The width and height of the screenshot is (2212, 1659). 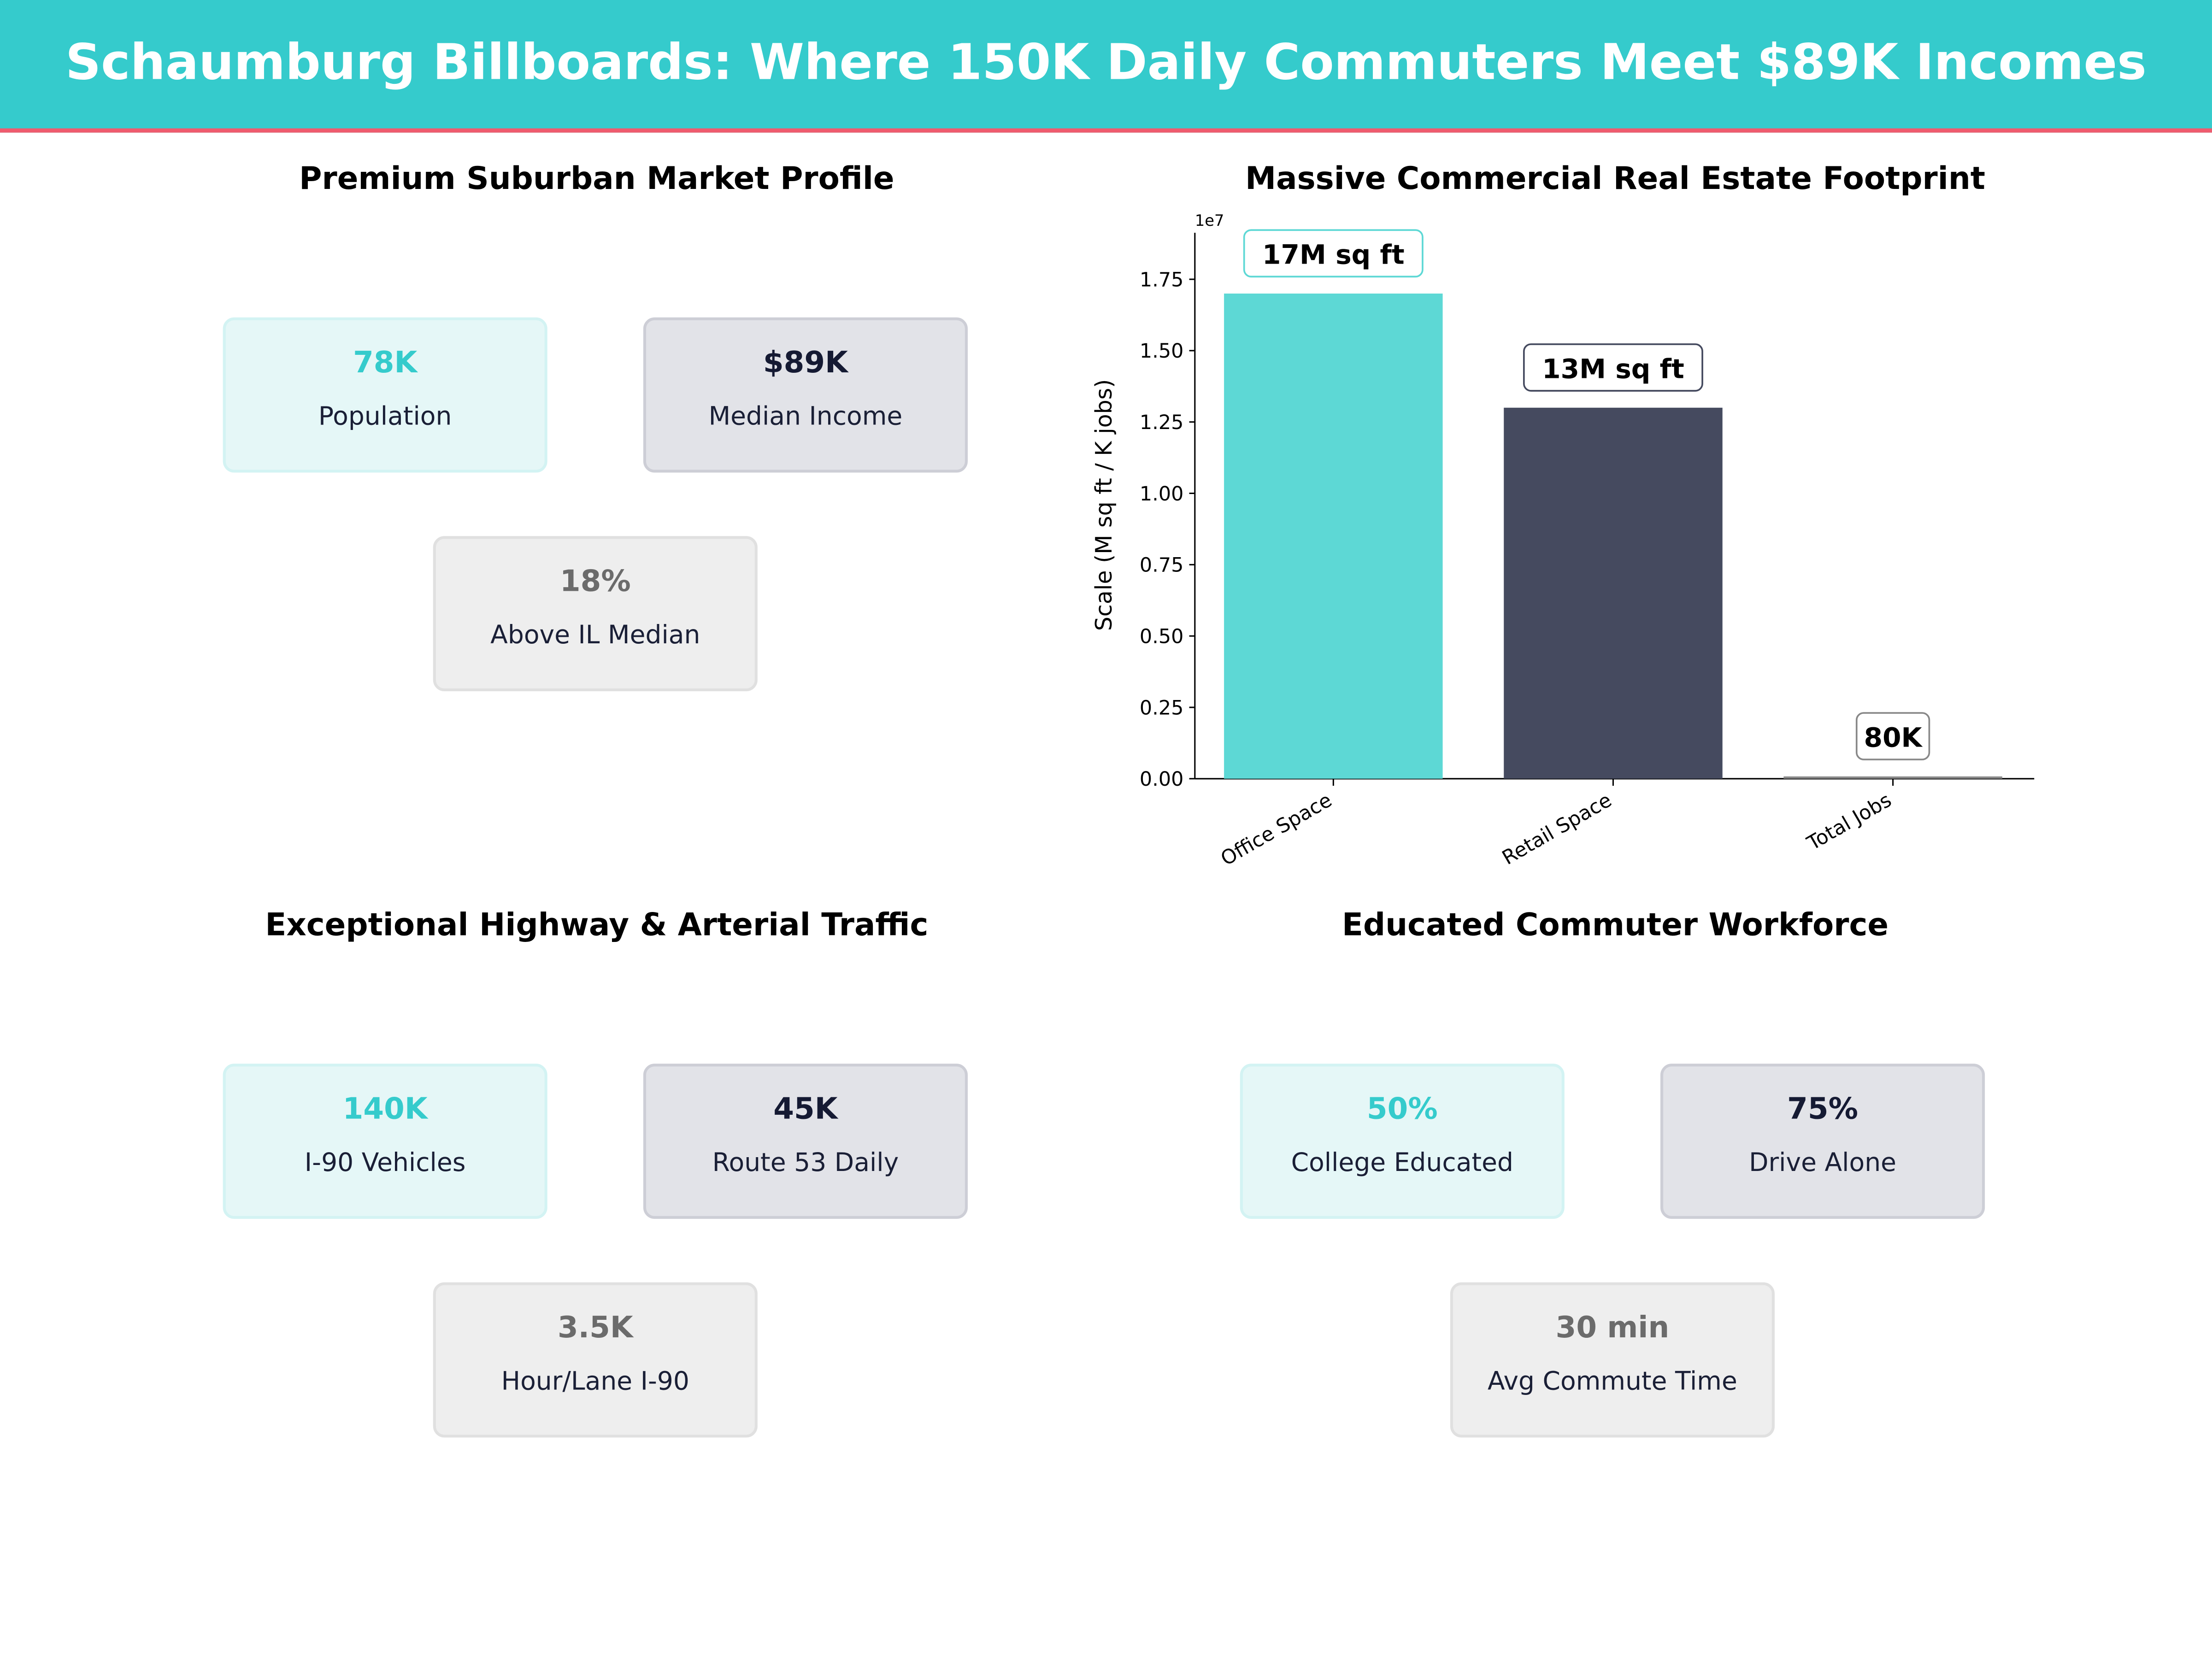 What do you see at coordinates (1161, 422) in the screenshot?
I see `y-tick-label: 1.25` at bounding box center [1161, 422].